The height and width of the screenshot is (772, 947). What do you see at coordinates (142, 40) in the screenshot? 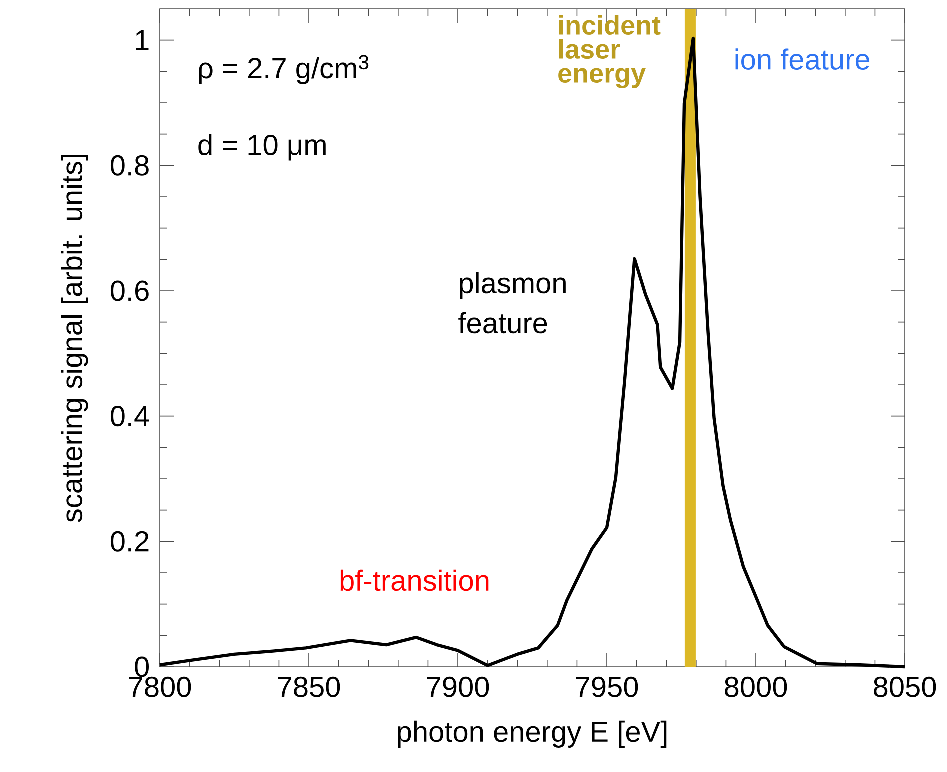
I see `y-tick-label: 1` at bounding box center [142, 40].